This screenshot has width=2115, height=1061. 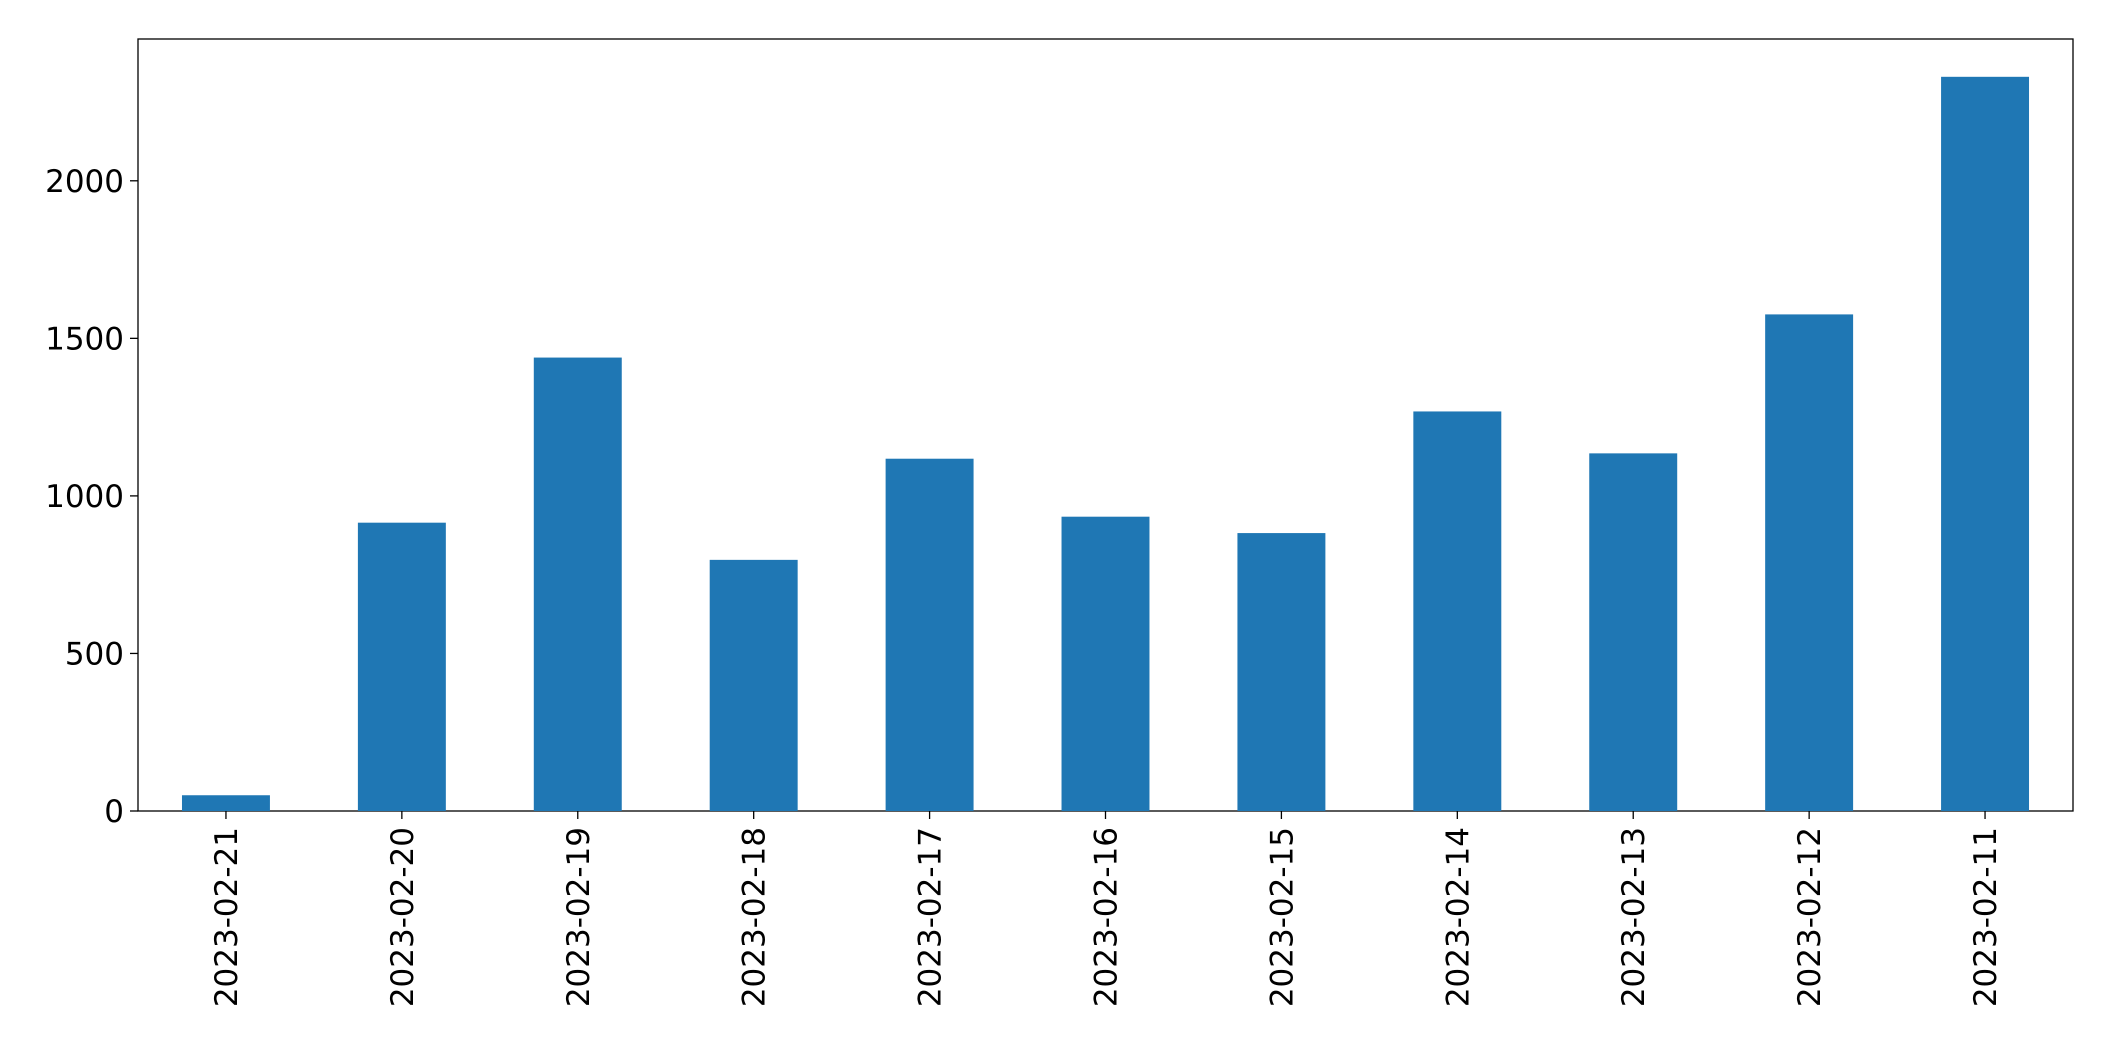 What do you see at coordinates (94, 654) in the screenshot?
I see `y-tick-label: 500` at bounding box center [94, 654].